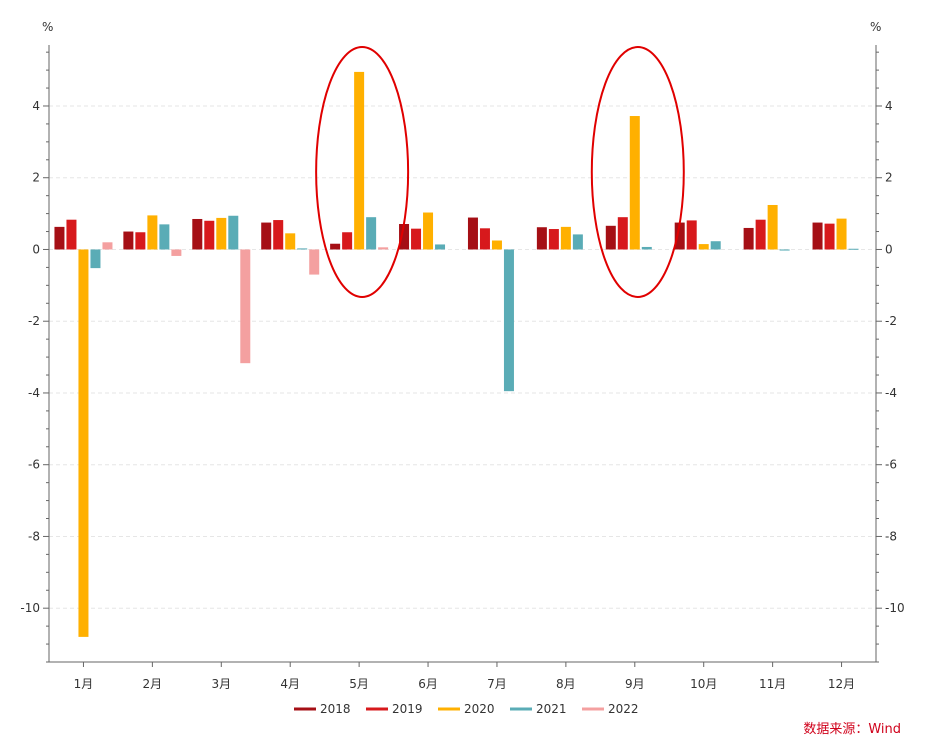 The image size is (928, 751). I want to click on legend-label-2021: 2021, so click(551, 709).